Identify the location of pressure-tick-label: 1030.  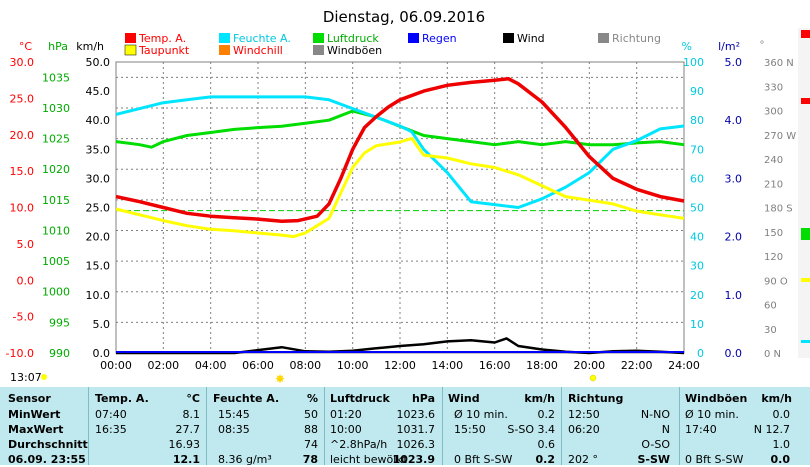
(56, 108).